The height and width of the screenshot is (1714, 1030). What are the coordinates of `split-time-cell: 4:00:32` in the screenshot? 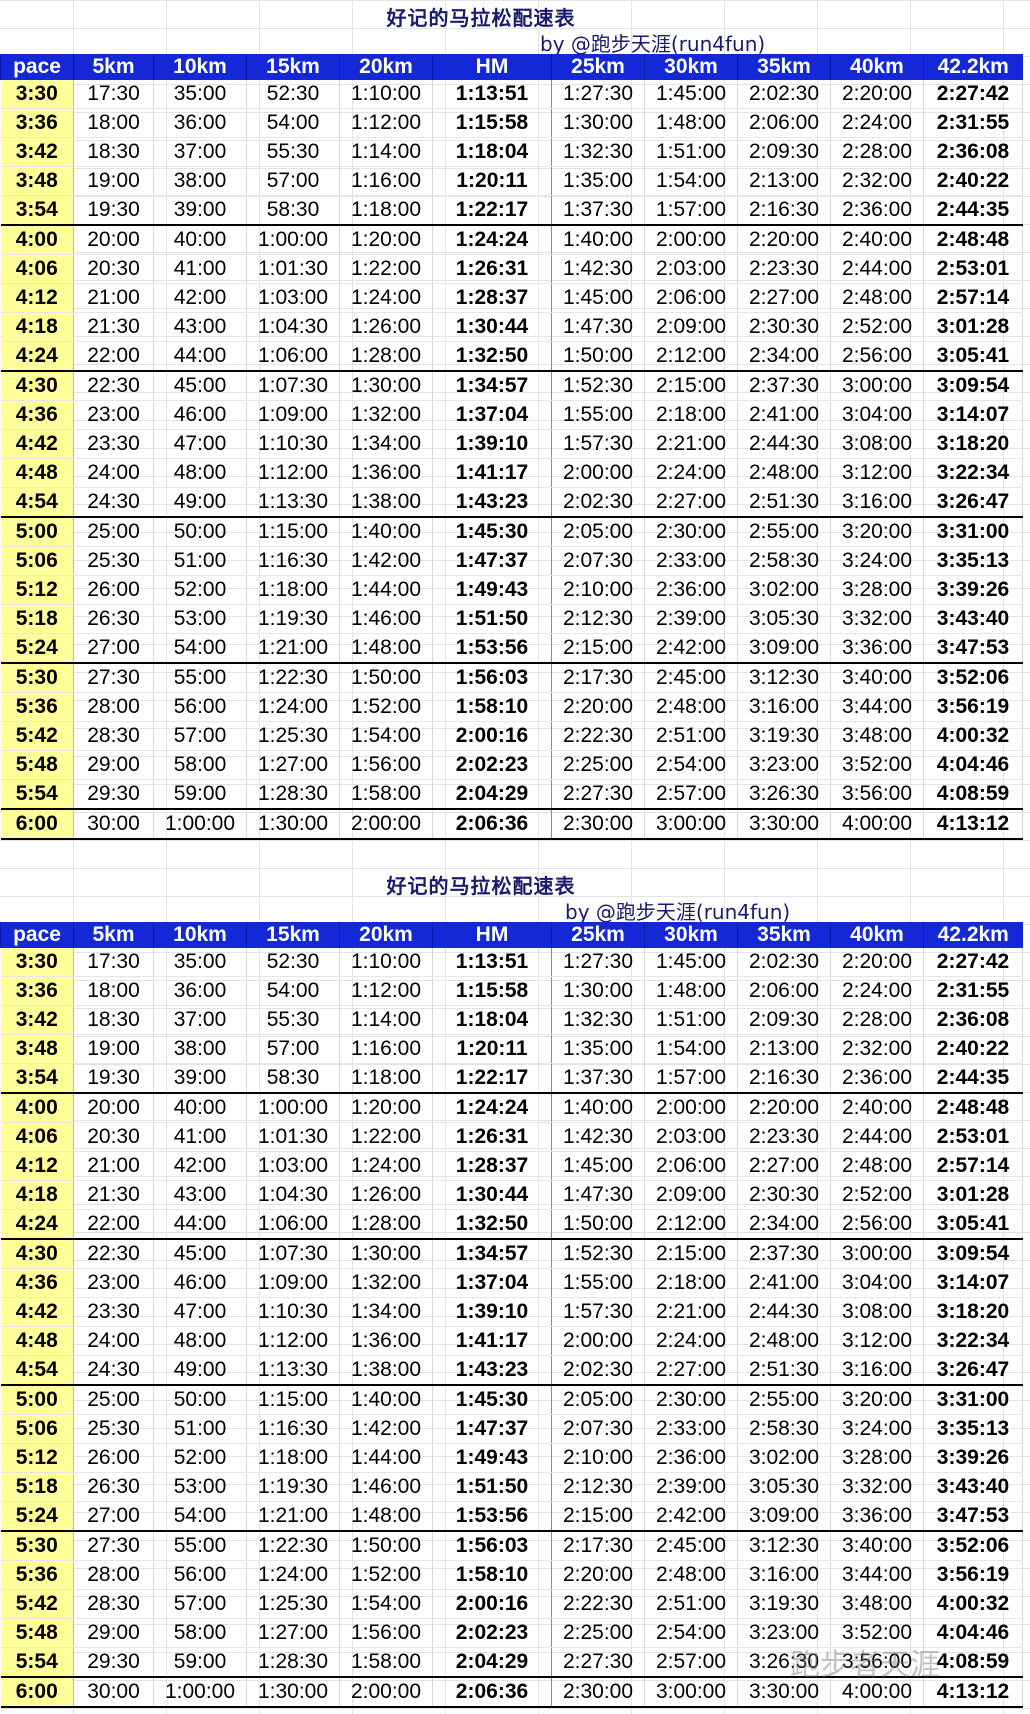 It's located at (973, 1604).